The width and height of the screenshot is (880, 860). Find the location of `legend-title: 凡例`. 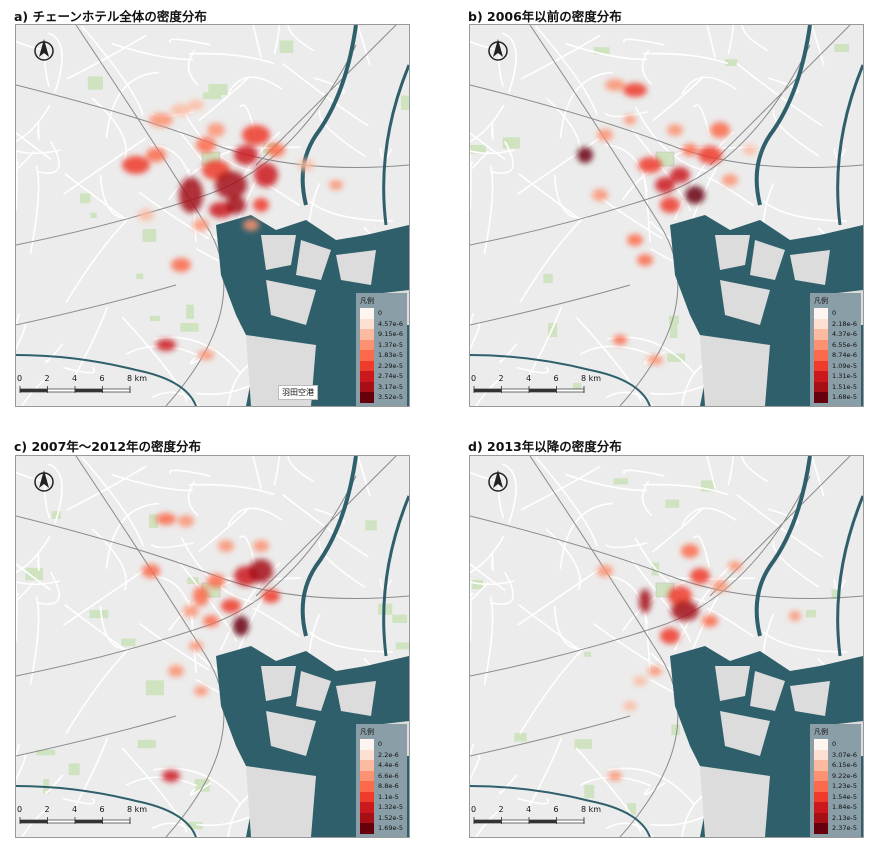

legend-title: 凡例 is located at coordinates (367, 732).